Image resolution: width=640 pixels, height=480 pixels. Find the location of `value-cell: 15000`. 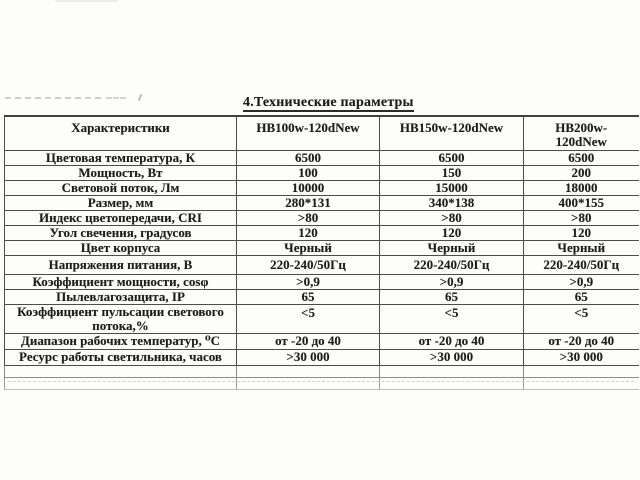

value-cell: 15000 is located at coordinates (451, 187).